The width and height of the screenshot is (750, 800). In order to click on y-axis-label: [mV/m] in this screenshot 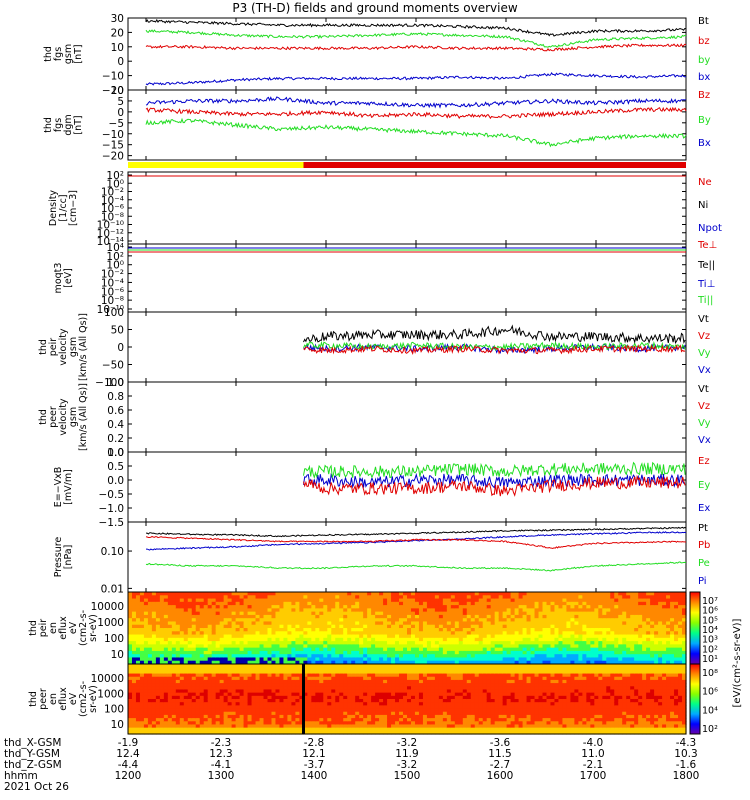, I will do `click(68, 487)`.